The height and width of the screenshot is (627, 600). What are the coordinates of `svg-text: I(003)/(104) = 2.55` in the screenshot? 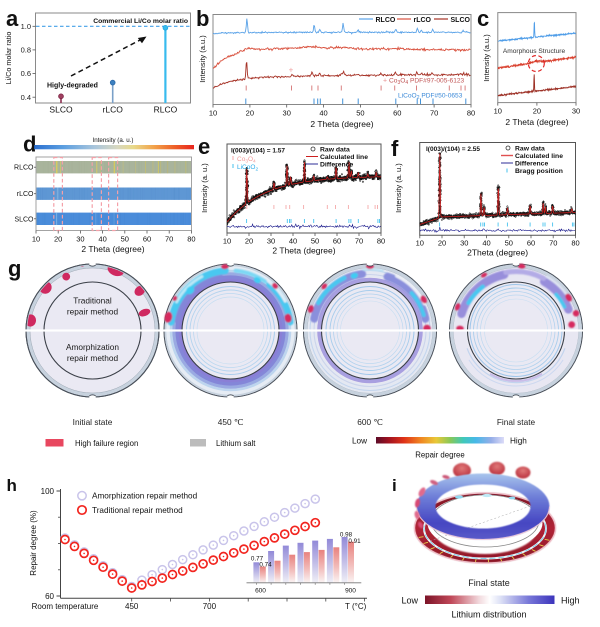 It's located at (453, 149).